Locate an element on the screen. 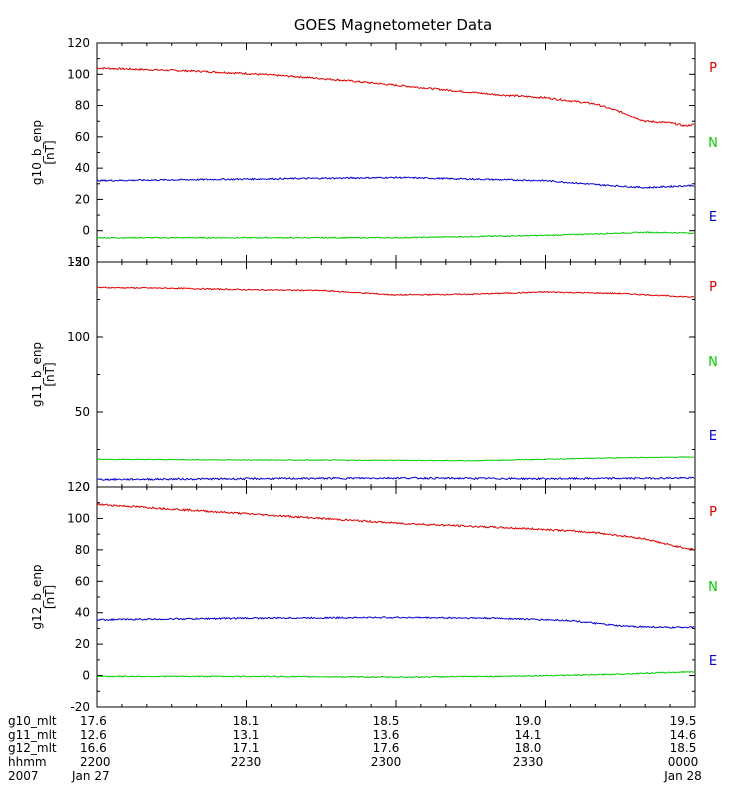 The image size is (750, 800). footer-value: 13.1 is located at coordinates (246, 735).